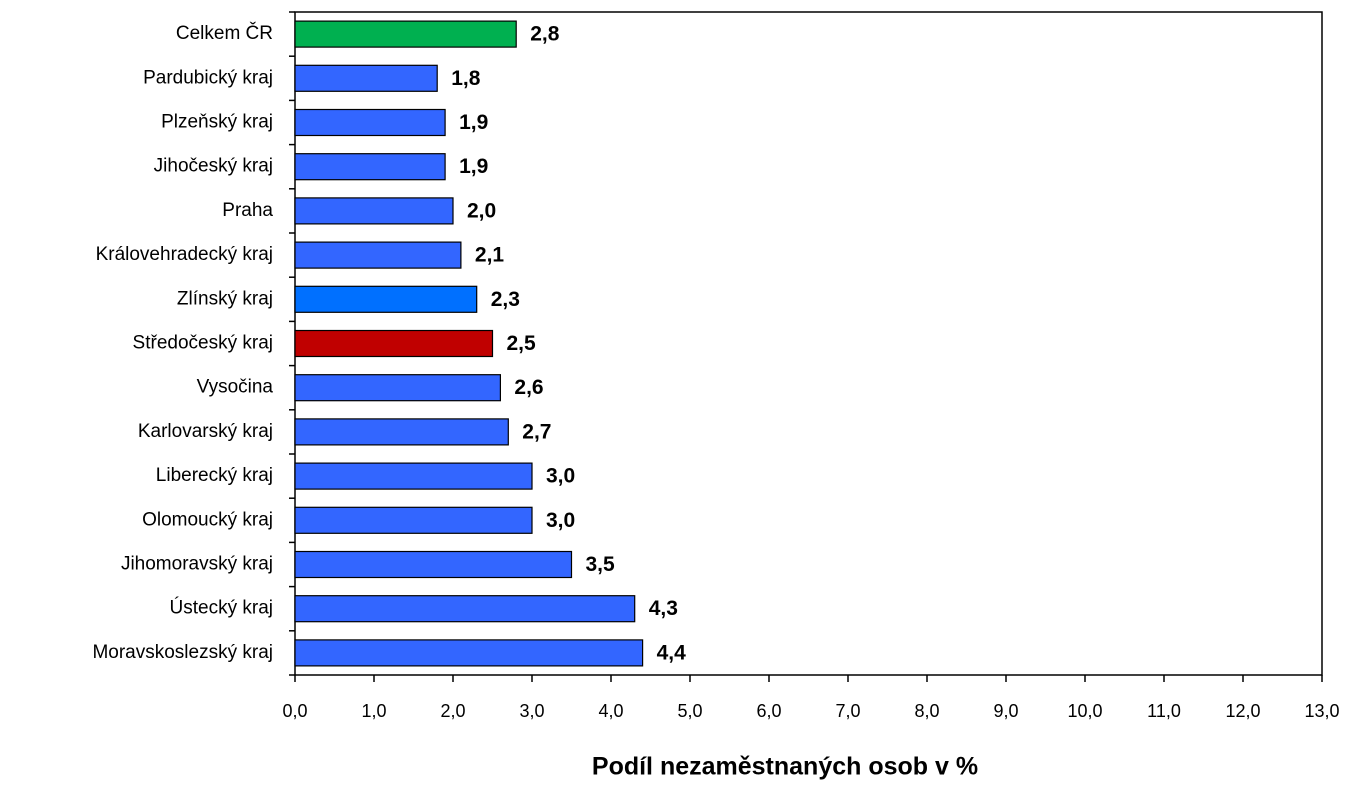 The image size is (1350, 785). I want to click on value-label: 2,1, so click(490, 255).